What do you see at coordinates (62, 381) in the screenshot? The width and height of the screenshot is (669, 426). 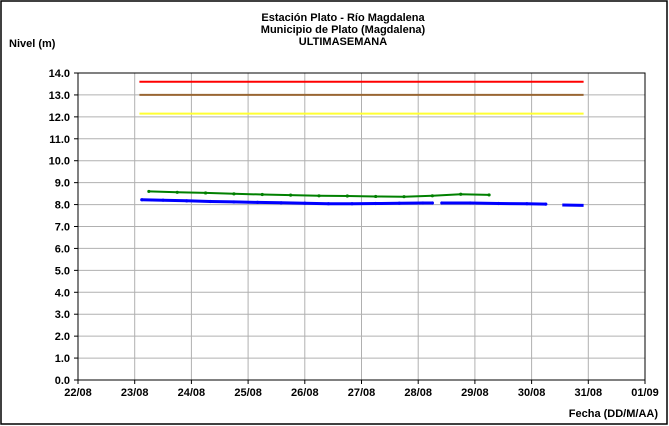 I see `y-tick-label: 0.0` at bounding box center [62, 381].